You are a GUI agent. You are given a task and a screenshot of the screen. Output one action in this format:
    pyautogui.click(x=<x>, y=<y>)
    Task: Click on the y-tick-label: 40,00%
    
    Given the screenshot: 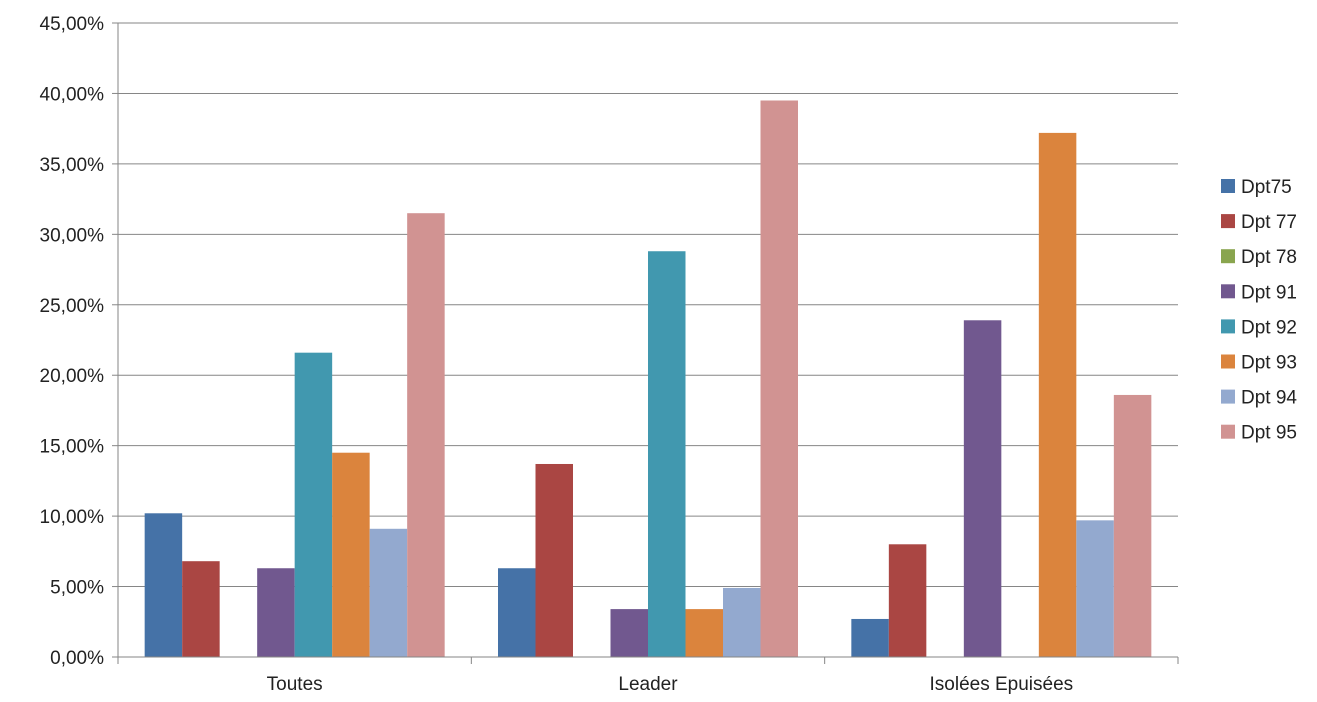 What is the action you would take?
    pyautogui.click(x=72, y=94)
    